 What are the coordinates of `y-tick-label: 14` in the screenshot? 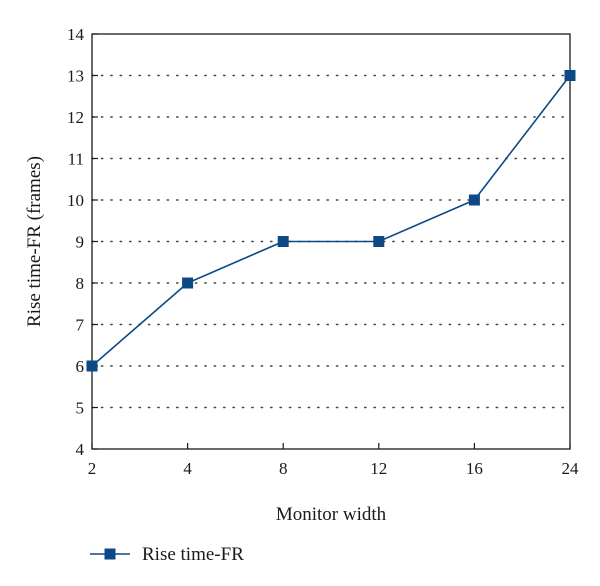 It's located at (76, 34).